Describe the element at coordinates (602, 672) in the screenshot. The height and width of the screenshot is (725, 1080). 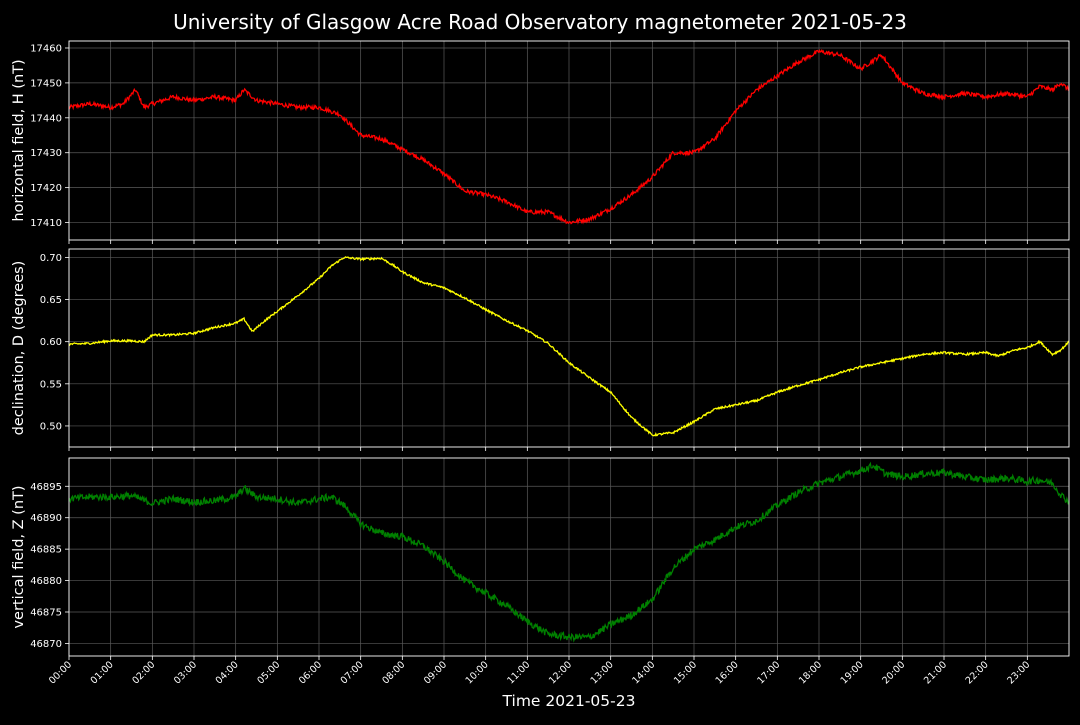
I see `x-tick-label: 13:00` at that location.